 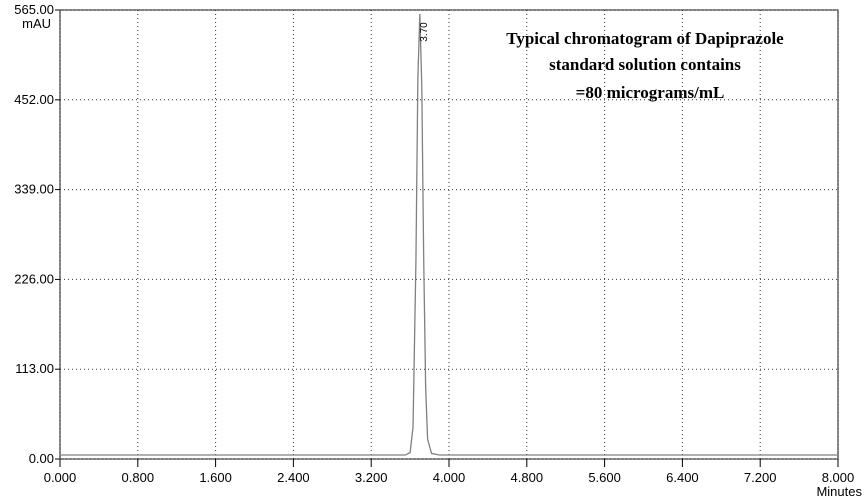 I want to click on chart-title: =80 micrograms/mL, so click(x=650, y=92).